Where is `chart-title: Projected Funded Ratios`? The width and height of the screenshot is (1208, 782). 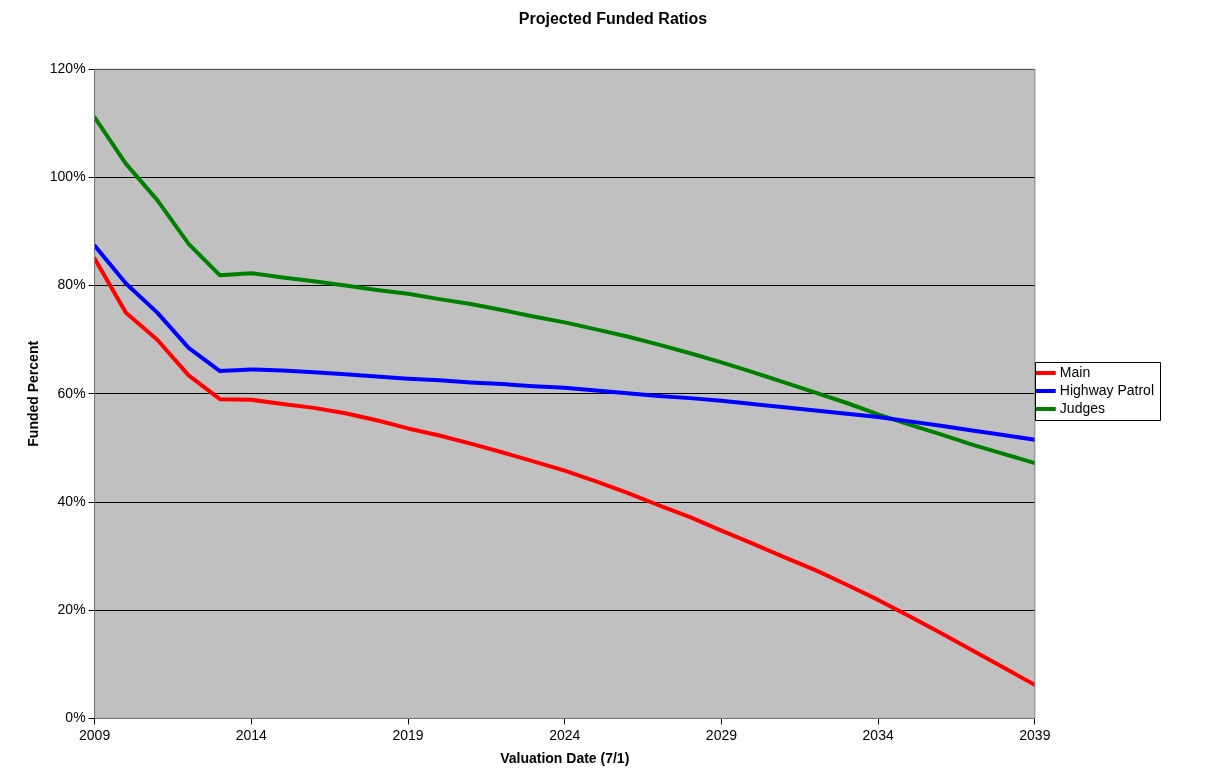
chart-title: Projected Funded Ratios is located at coordinates (613, 19).